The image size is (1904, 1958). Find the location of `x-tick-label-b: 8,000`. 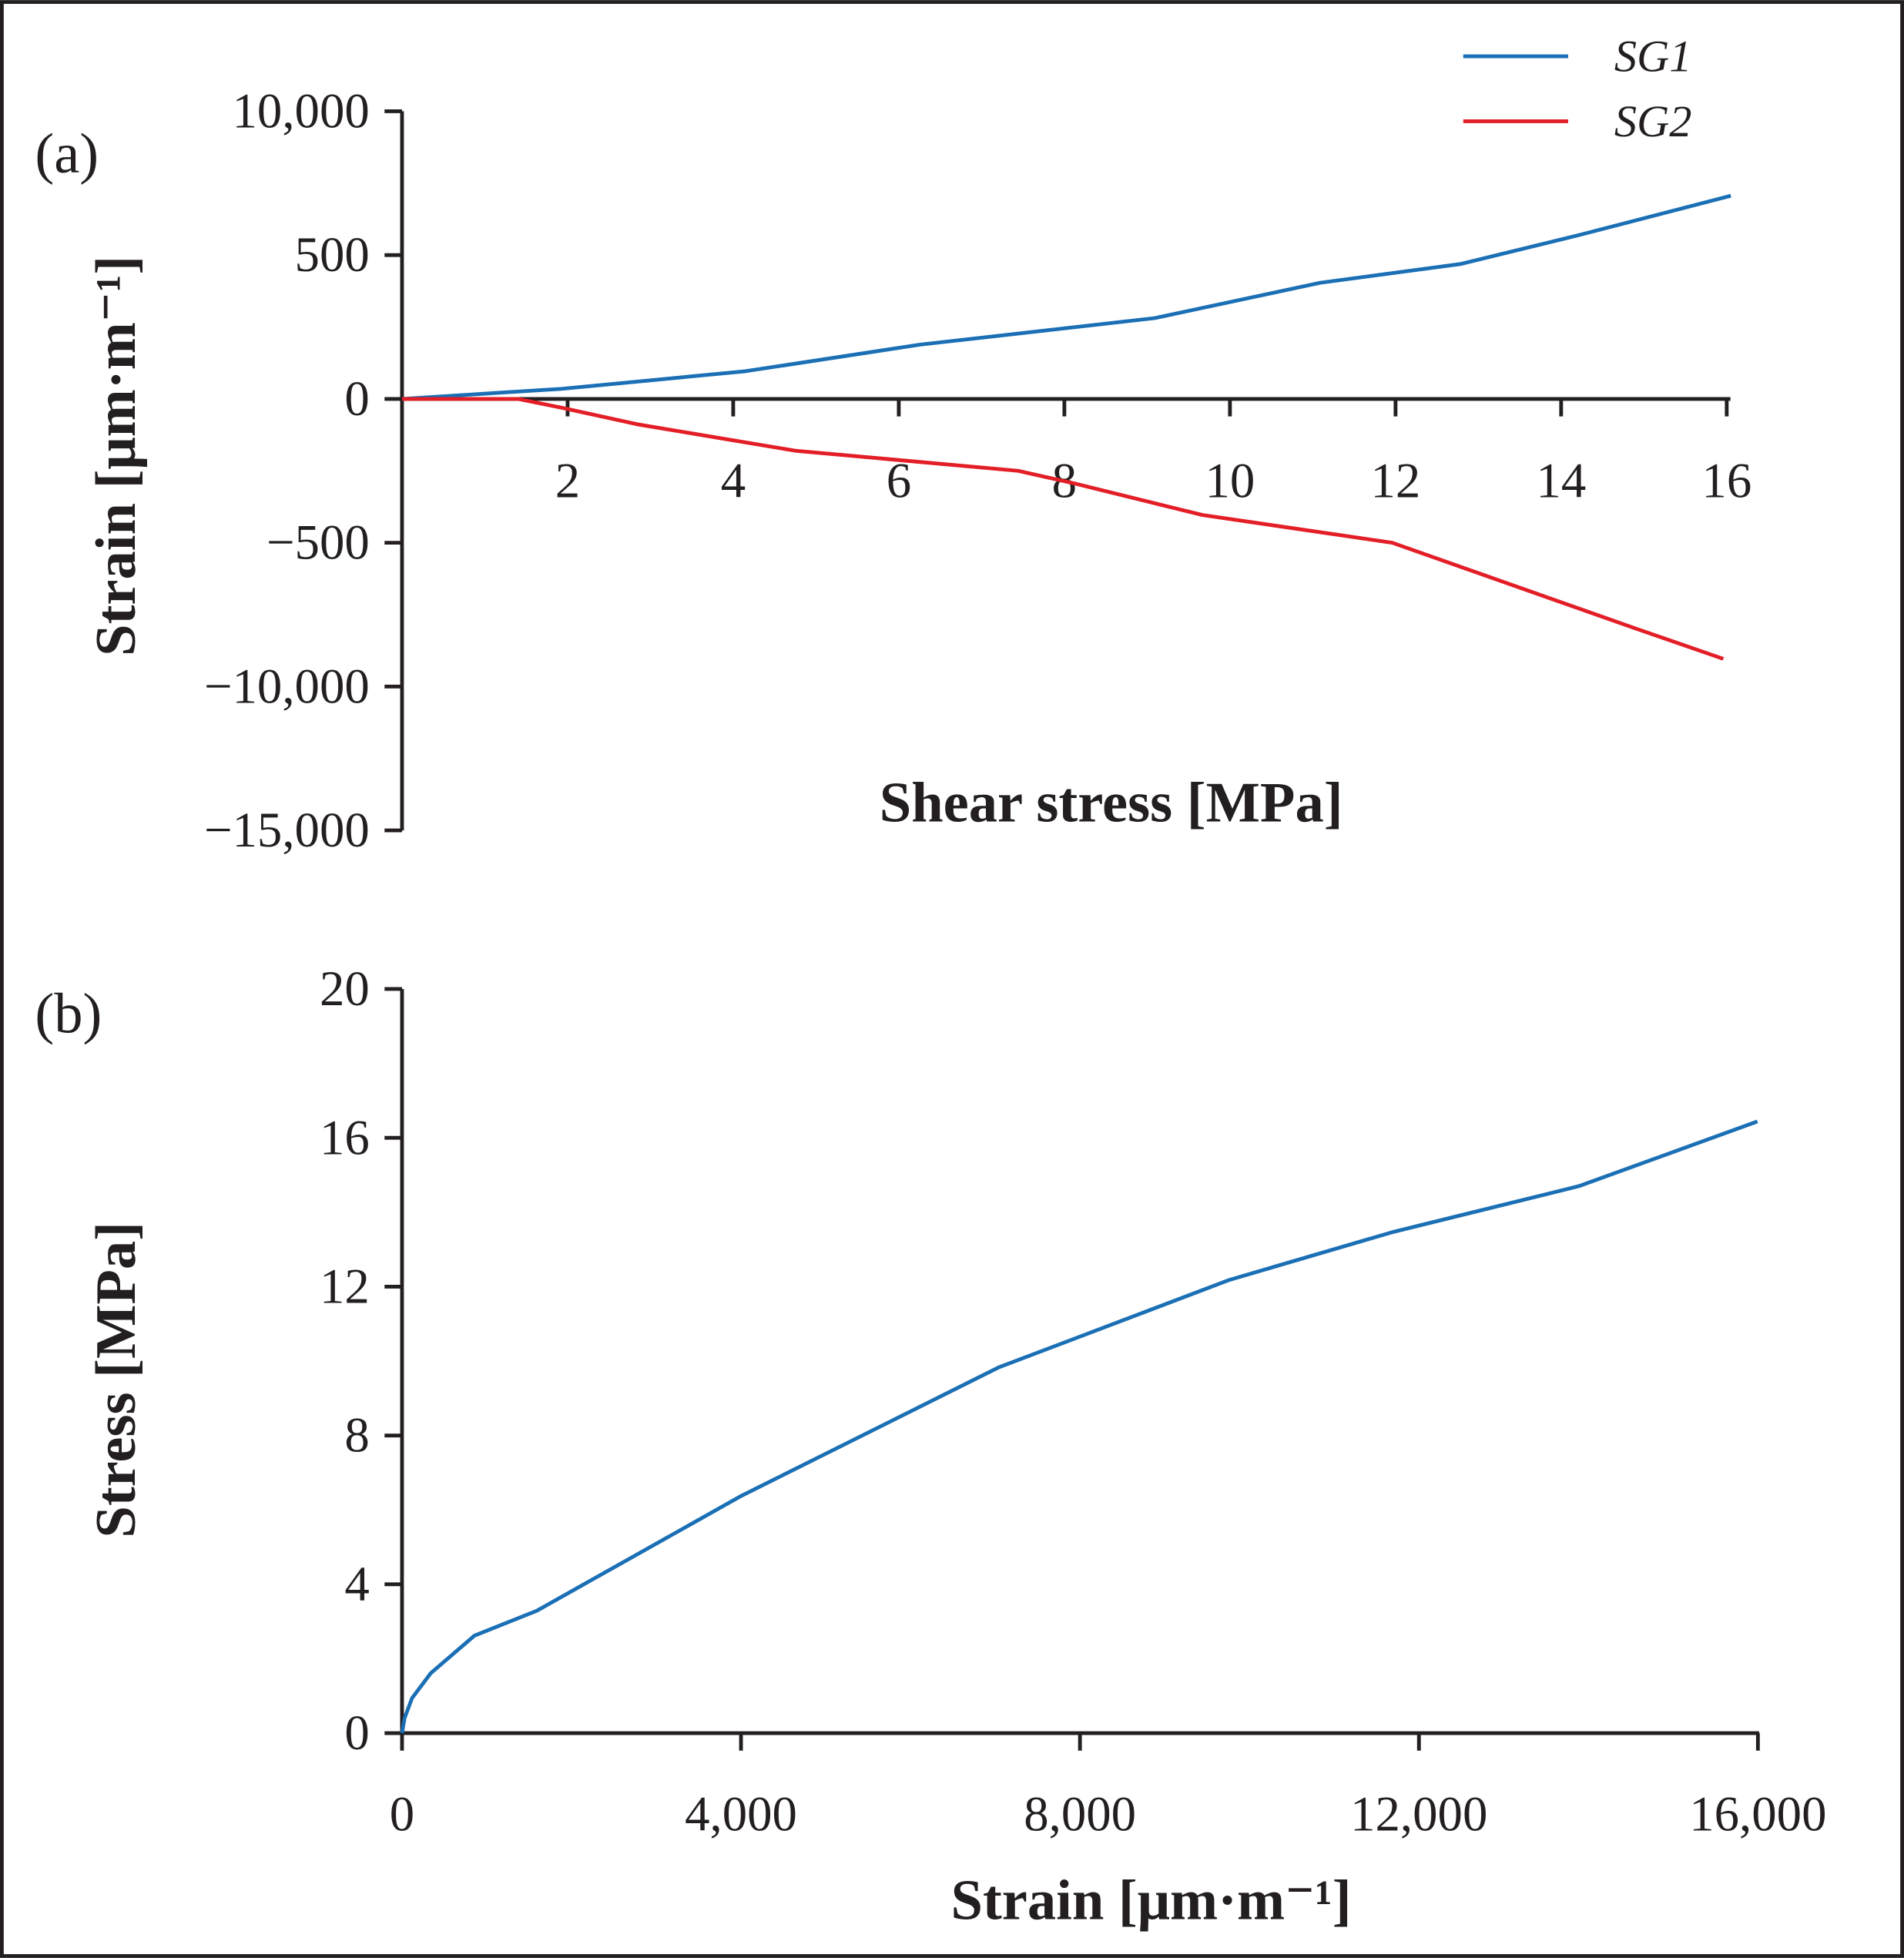

x-tick-label-b: 8,000 is located at coordinates (1080, 1814).